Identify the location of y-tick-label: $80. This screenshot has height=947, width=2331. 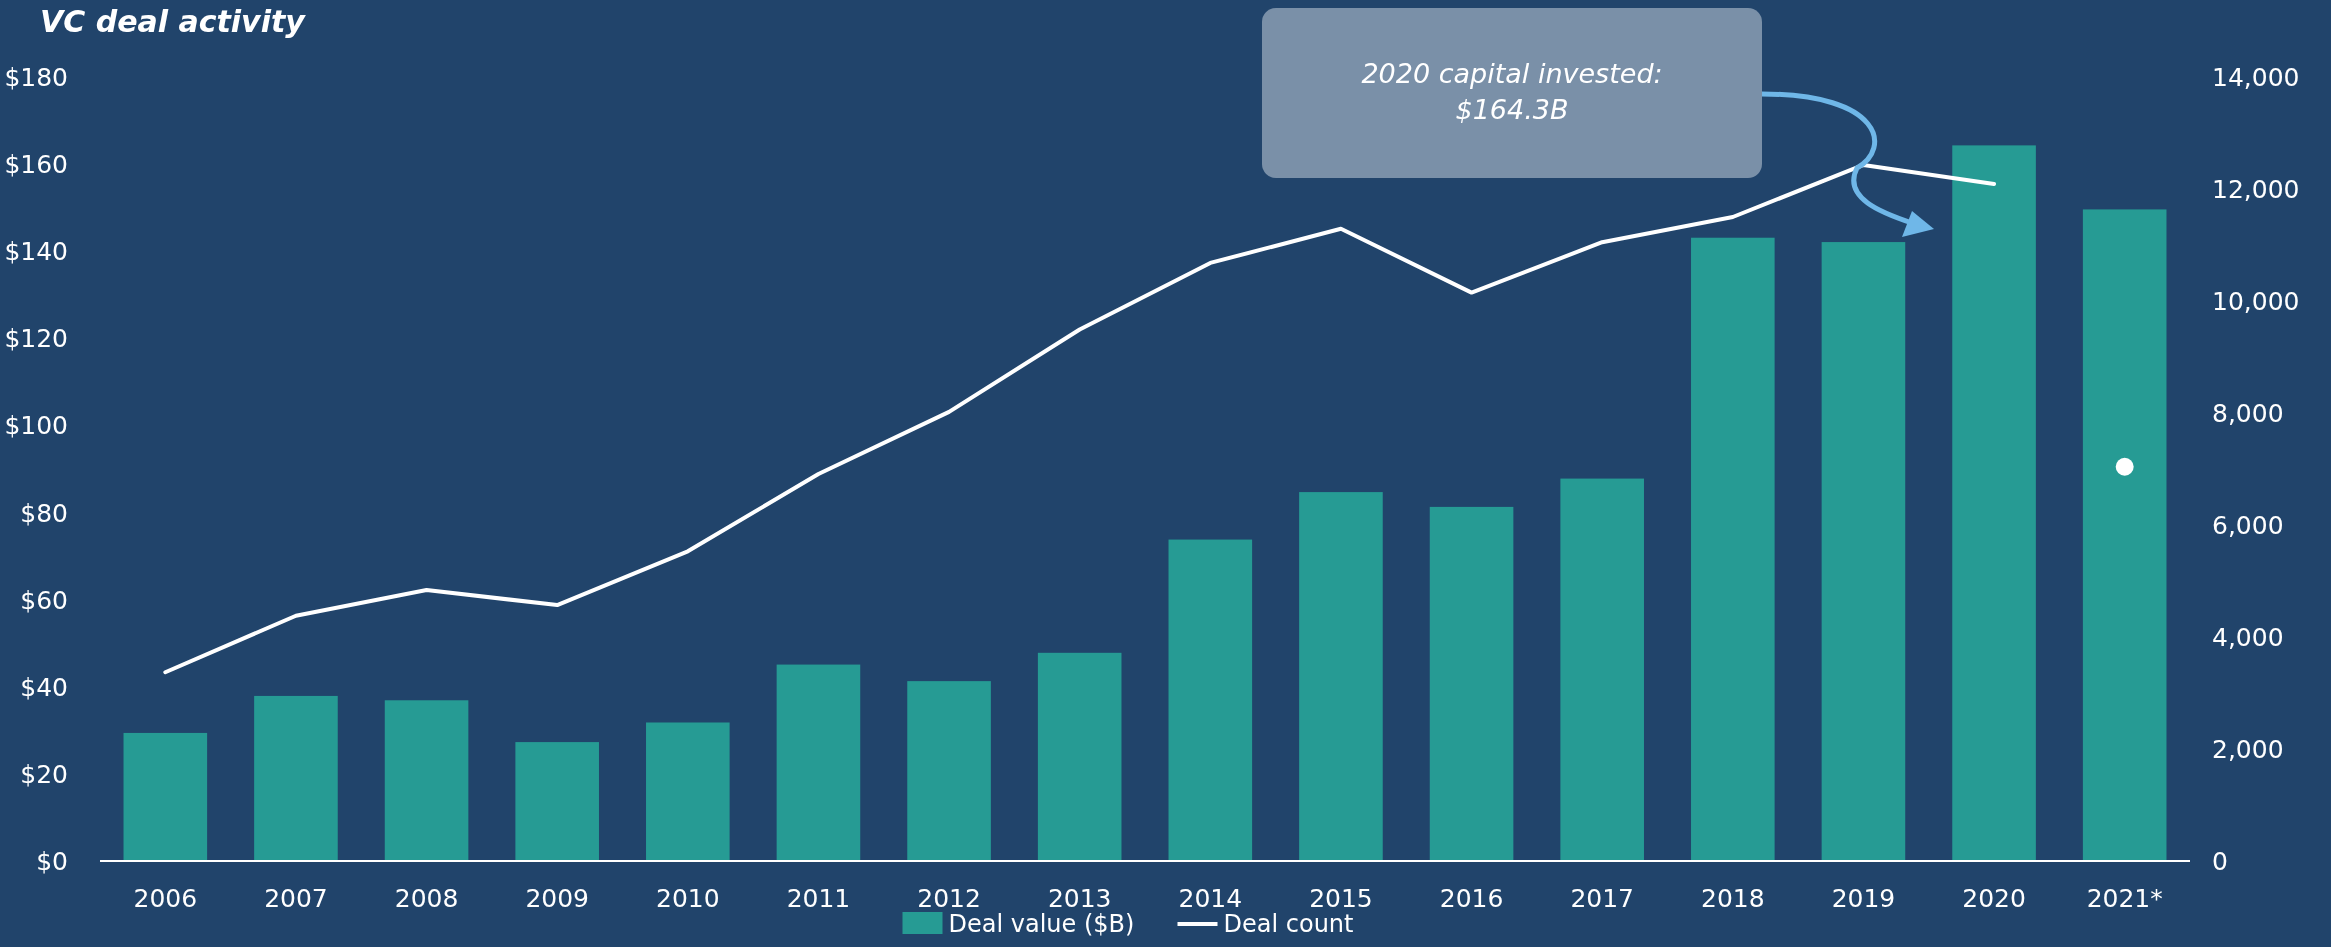
(44, 513).